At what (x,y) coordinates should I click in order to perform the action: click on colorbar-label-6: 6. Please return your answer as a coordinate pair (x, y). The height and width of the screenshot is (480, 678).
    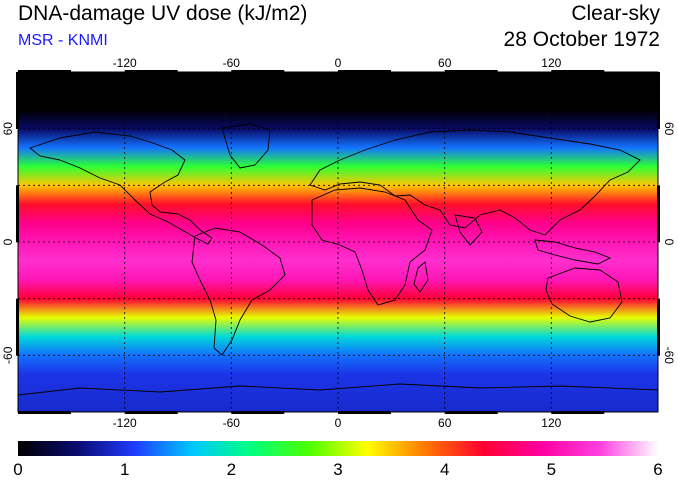
    Looking at the image, I should click on (657, 469).